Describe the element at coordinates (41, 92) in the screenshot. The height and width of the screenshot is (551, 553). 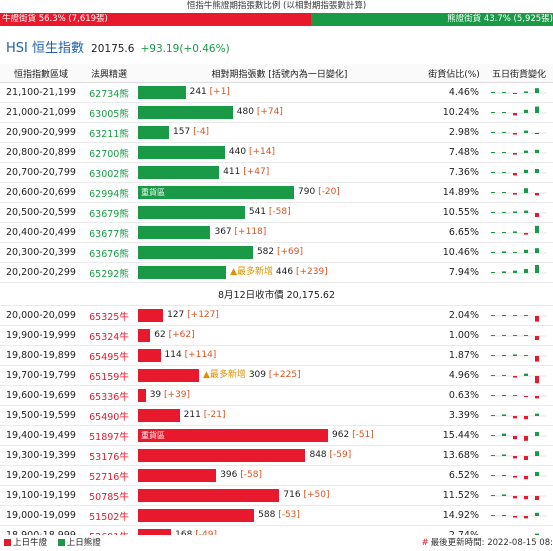
I see `range-cell: 21,100-21,199` at that location.